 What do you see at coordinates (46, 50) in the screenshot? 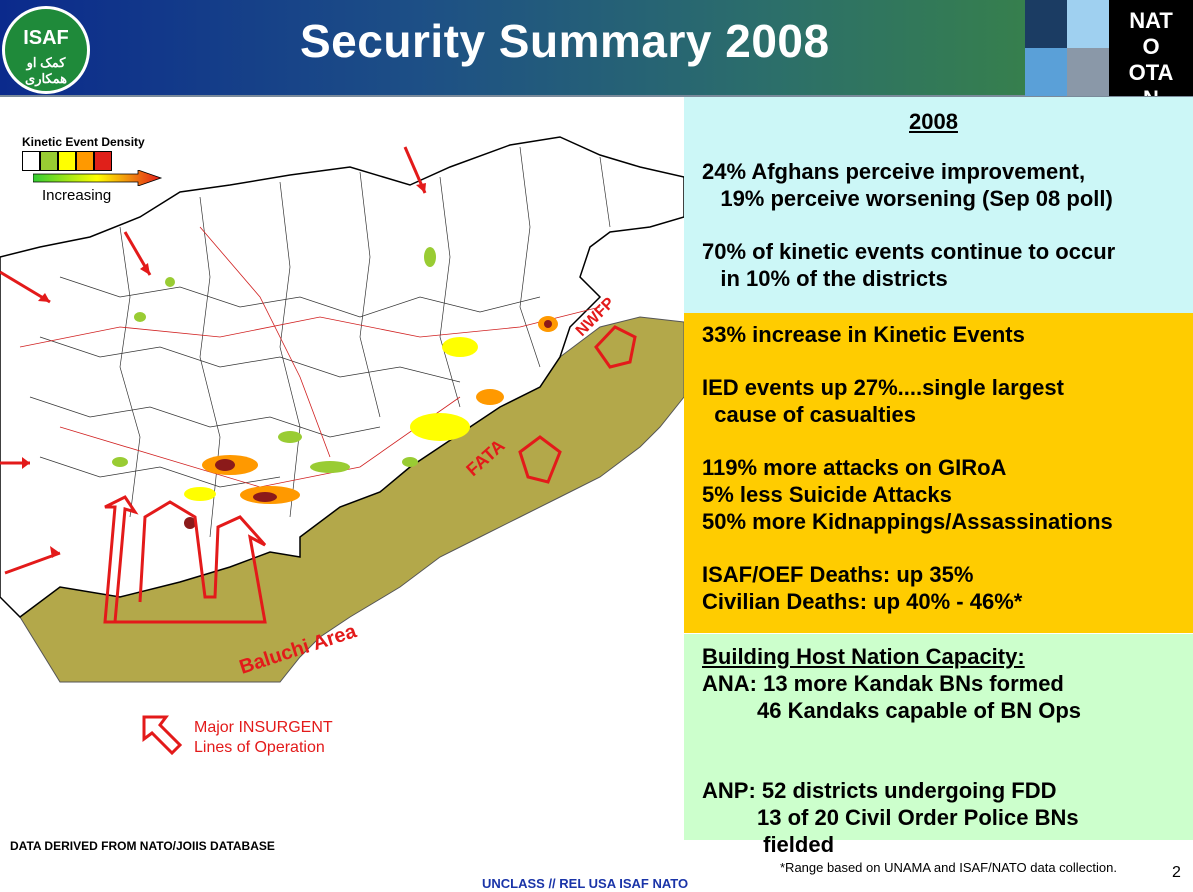
I see `isaf-logo: ISAF کمک او همکاری` at bounding box center [46, 50].